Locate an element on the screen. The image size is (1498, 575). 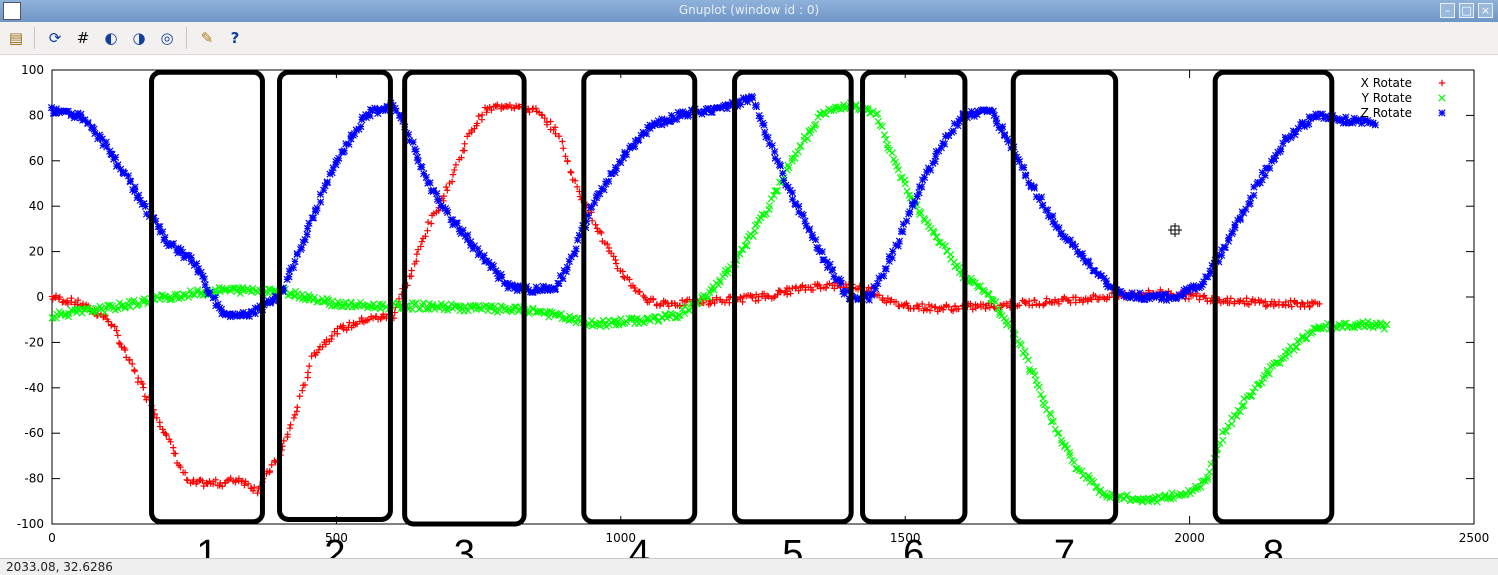
autoscale-icon: ◎ is located at coordinates (167, 38).